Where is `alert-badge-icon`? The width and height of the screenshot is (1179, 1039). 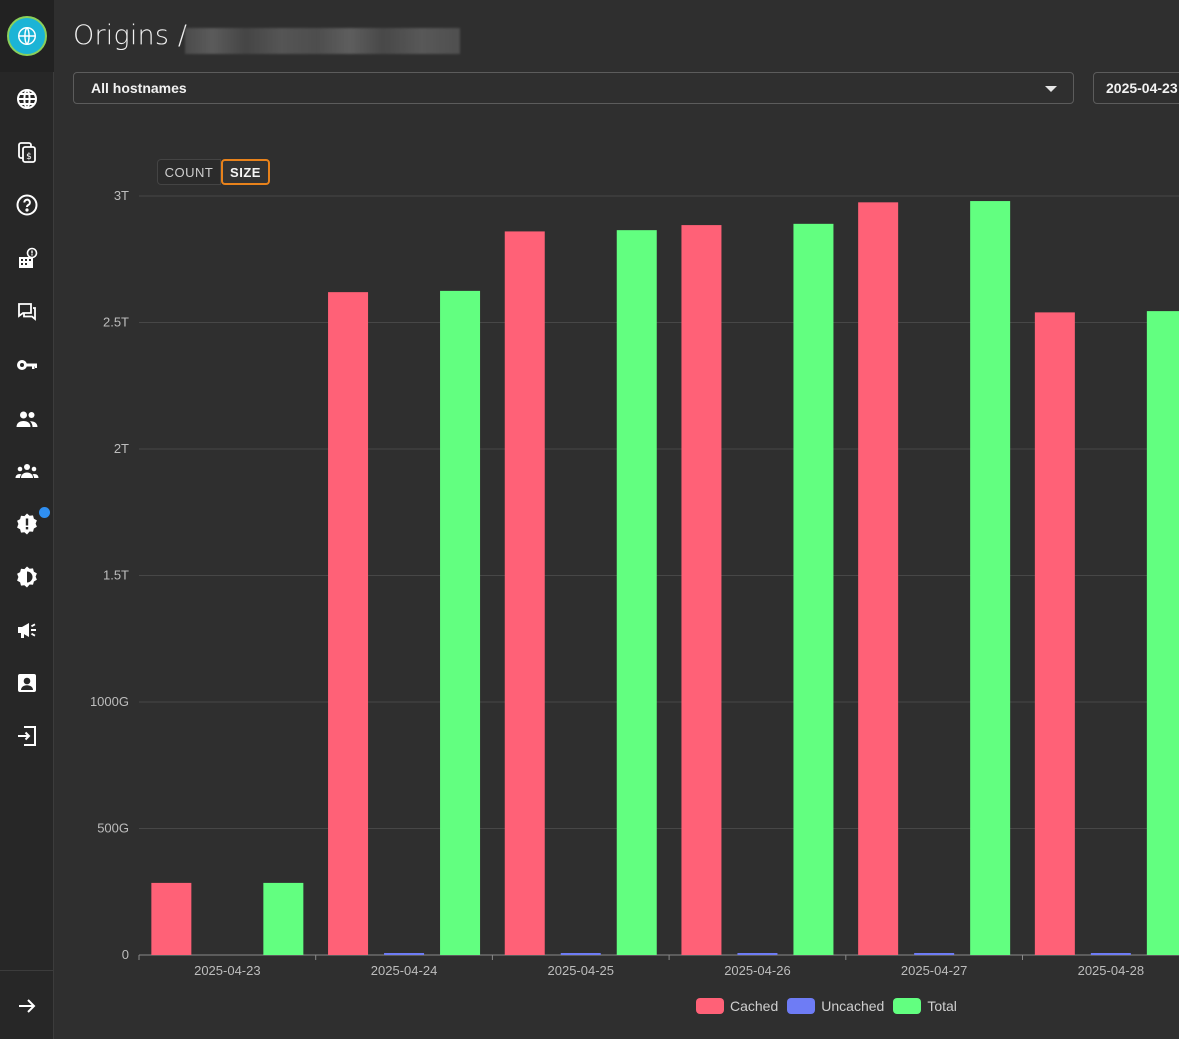
alert-badge-icon is located at coordinates (27, 524).